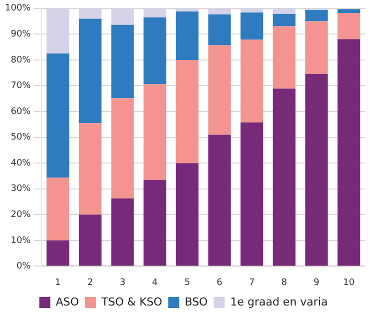  I want to click on x-tick-label: 5, so click(187, 283).